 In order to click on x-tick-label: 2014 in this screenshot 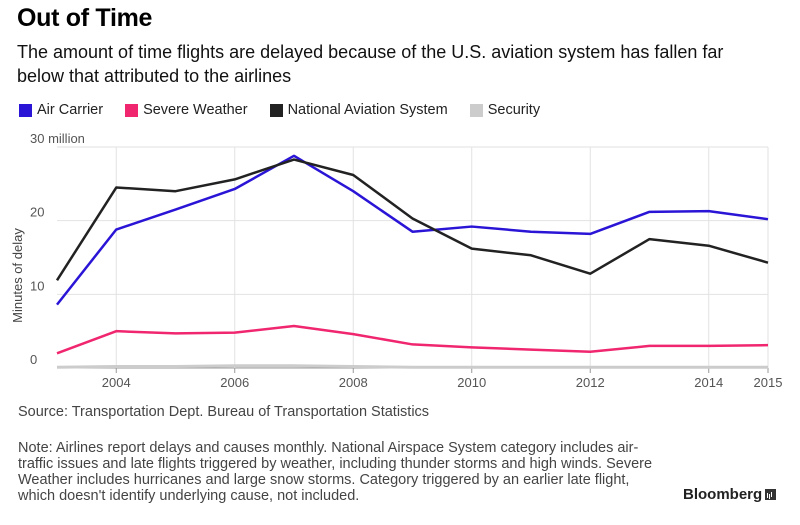, I will do `click(708, 382)`.